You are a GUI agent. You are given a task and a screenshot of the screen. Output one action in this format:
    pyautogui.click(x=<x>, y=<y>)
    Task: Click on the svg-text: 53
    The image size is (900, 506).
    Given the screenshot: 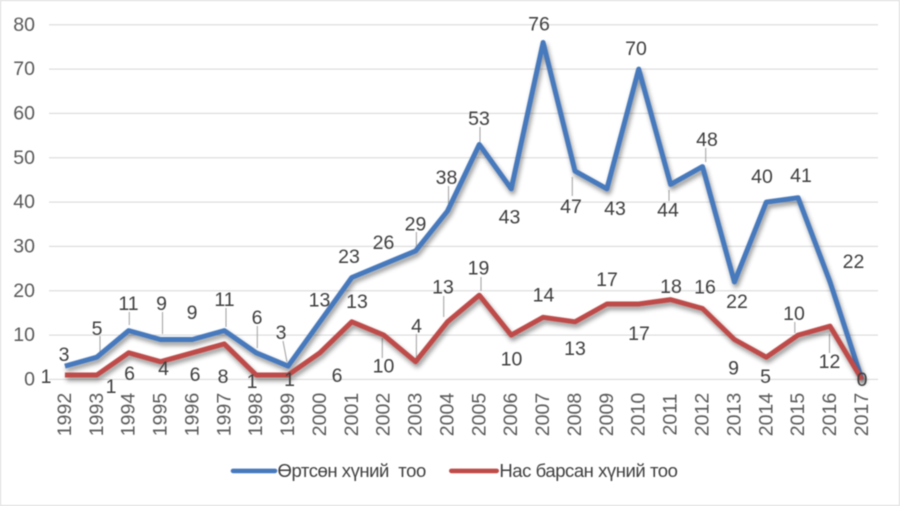 What is the action you would take?
    pyautogui.click(x=479, y=119)
    